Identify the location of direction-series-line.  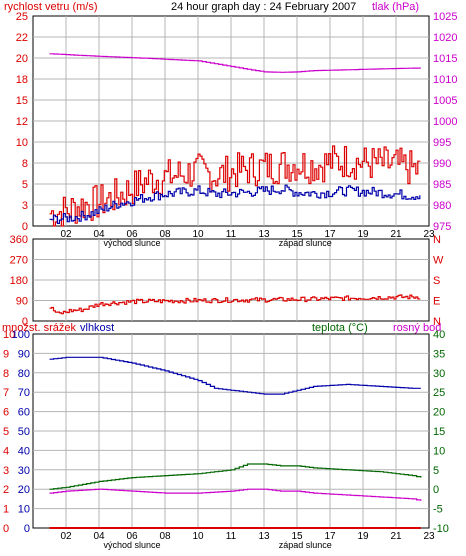
(235, 304).